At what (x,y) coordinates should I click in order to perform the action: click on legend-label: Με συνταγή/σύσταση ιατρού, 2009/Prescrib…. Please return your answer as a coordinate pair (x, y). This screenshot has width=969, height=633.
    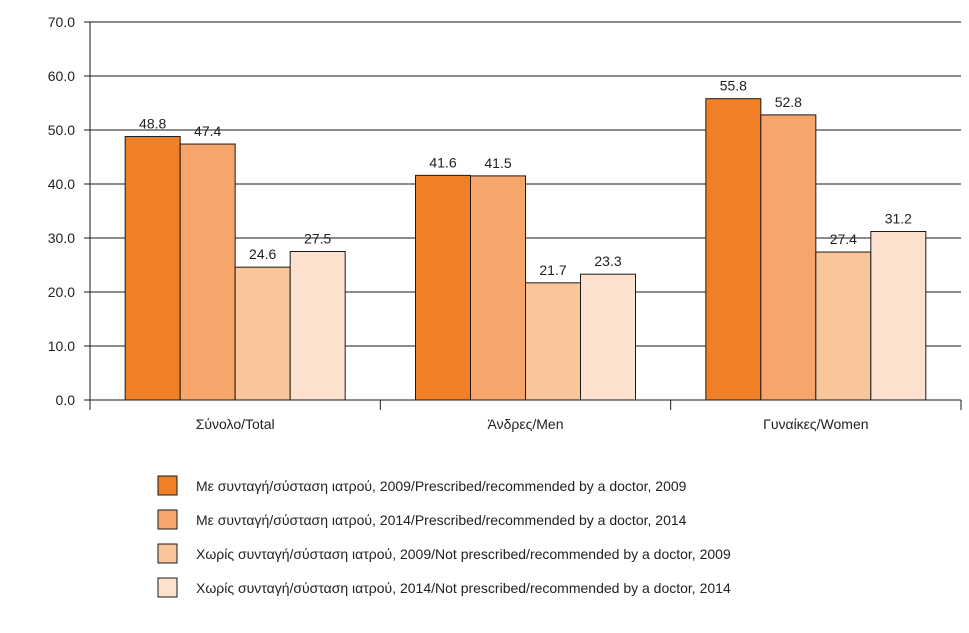
    Looking at the image, I should click on (441, 486).